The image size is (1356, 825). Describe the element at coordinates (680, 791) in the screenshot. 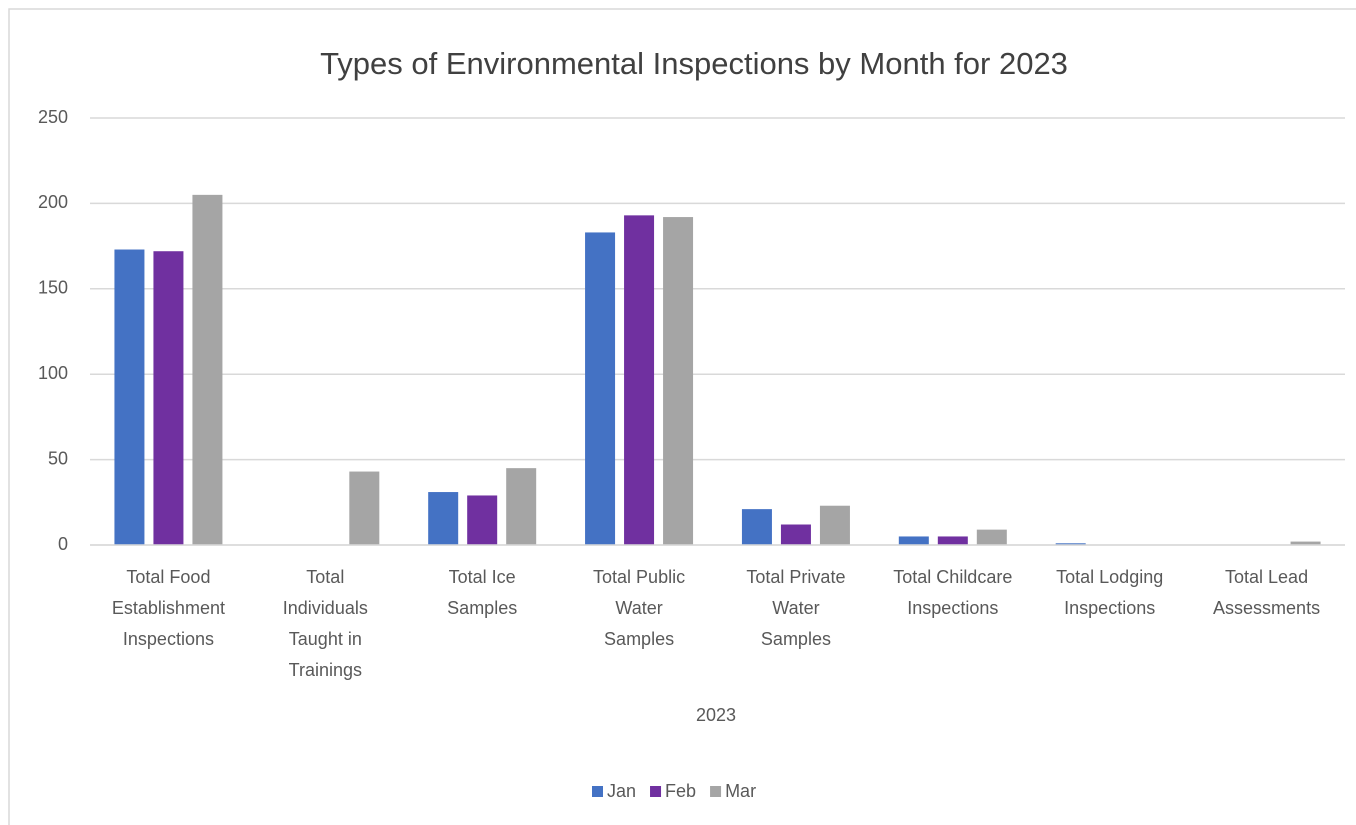

I see `legend-label: Feb` at that location.